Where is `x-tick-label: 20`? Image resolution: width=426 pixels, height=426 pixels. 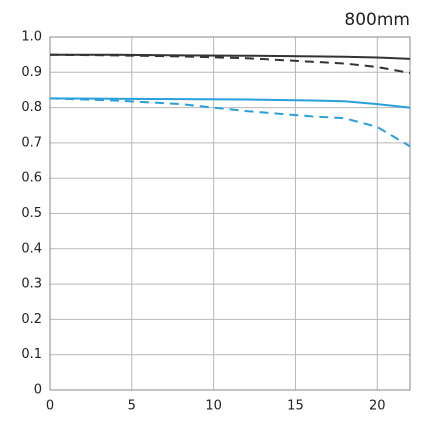 x-tick-label: 20 is located at coordinates (377, 406).